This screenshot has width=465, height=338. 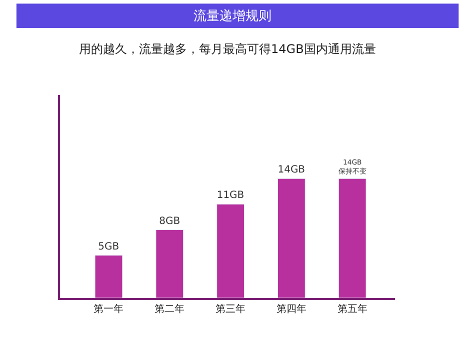 What do you see at coordinates (291, 309) in the screenshot?
I see `x-tick-label: 第四年` at bounding box center [291, 309].